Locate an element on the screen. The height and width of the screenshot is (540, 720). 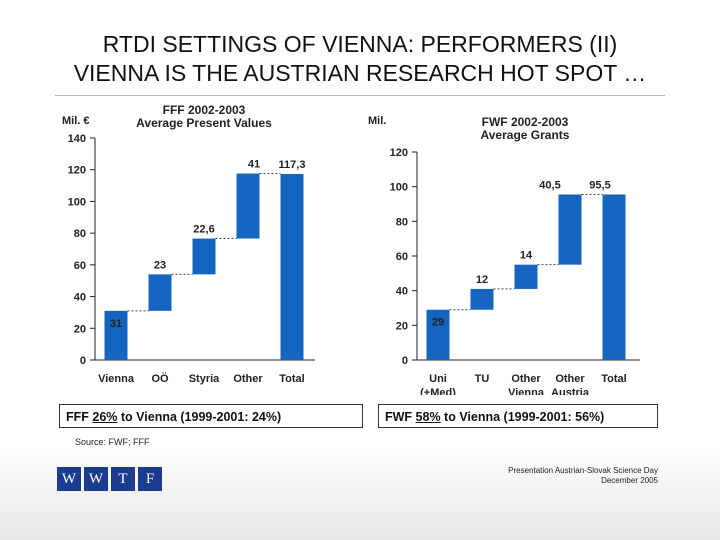
fwf-y-tick-label: 40 is located at coordinates (402, 292).